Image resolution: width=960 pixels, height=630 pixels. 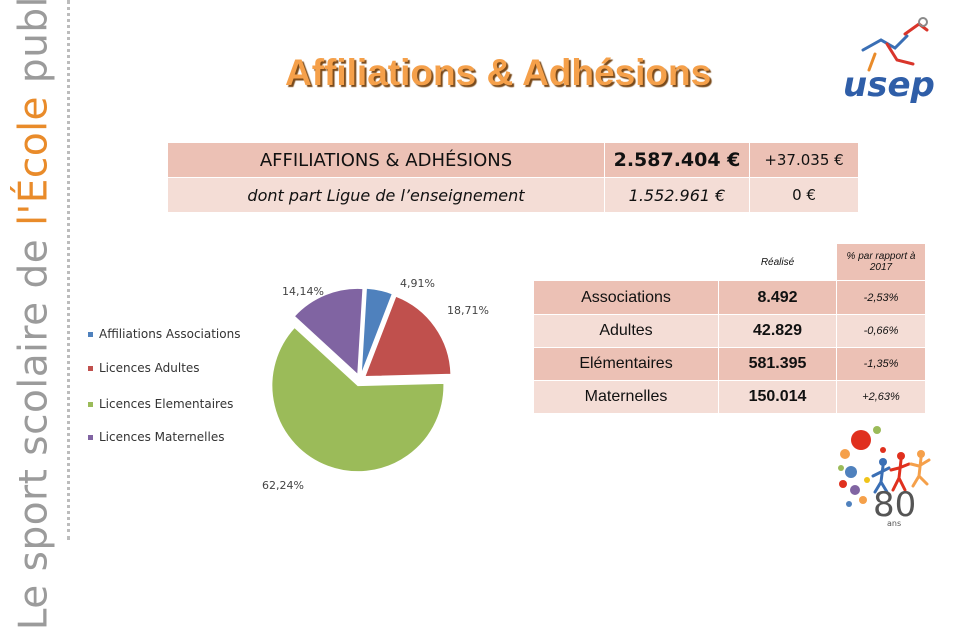 What do you see at coordinates (68, 270) in the screenshot?
I see `sidebar-divider` at bounding box center [68, 270].